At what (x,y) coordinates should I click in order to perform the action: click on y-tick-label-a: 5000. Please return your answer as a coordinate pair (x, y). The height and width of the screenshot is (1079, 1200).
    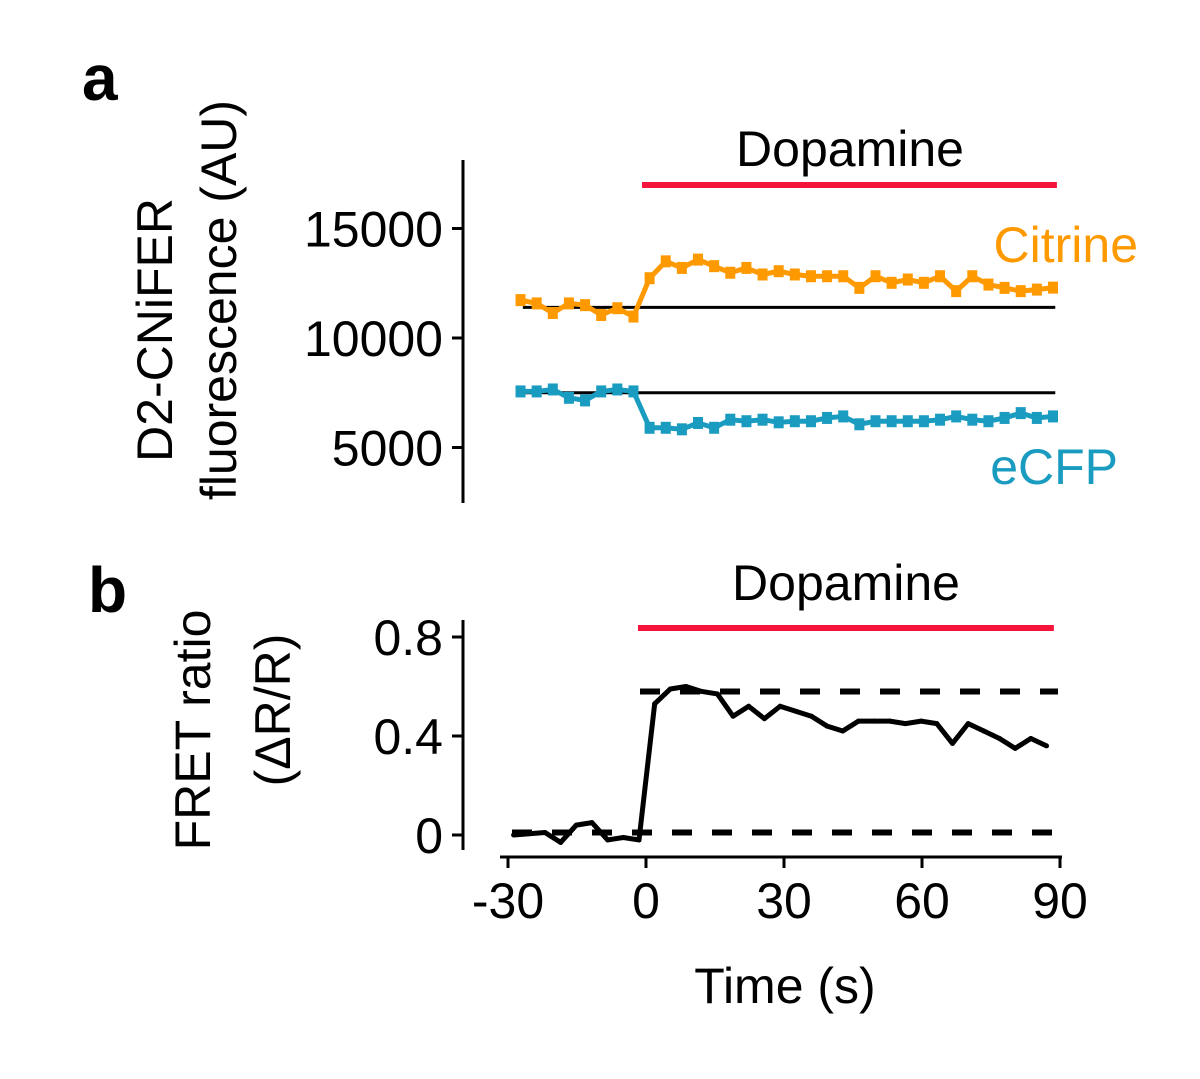
    Looking at the image, I should click on (387, 449).